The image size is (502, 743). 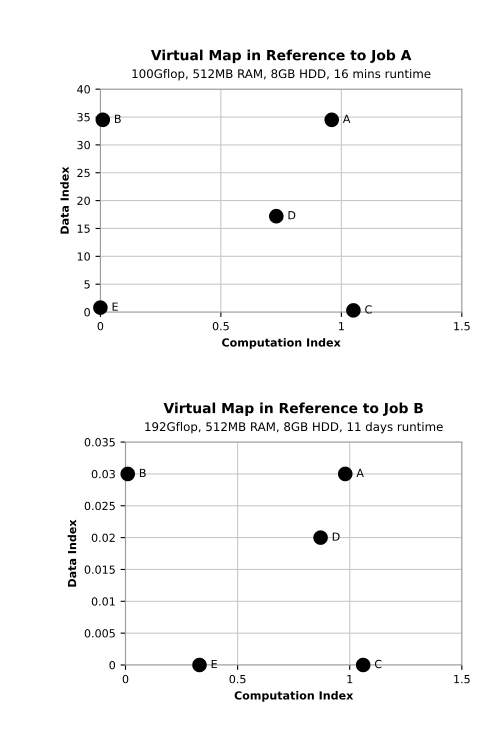 What do you see at coordinates (84, 256) in the screenshot?
I see `y-tick-label: 10` at bounding box center [84, 256].